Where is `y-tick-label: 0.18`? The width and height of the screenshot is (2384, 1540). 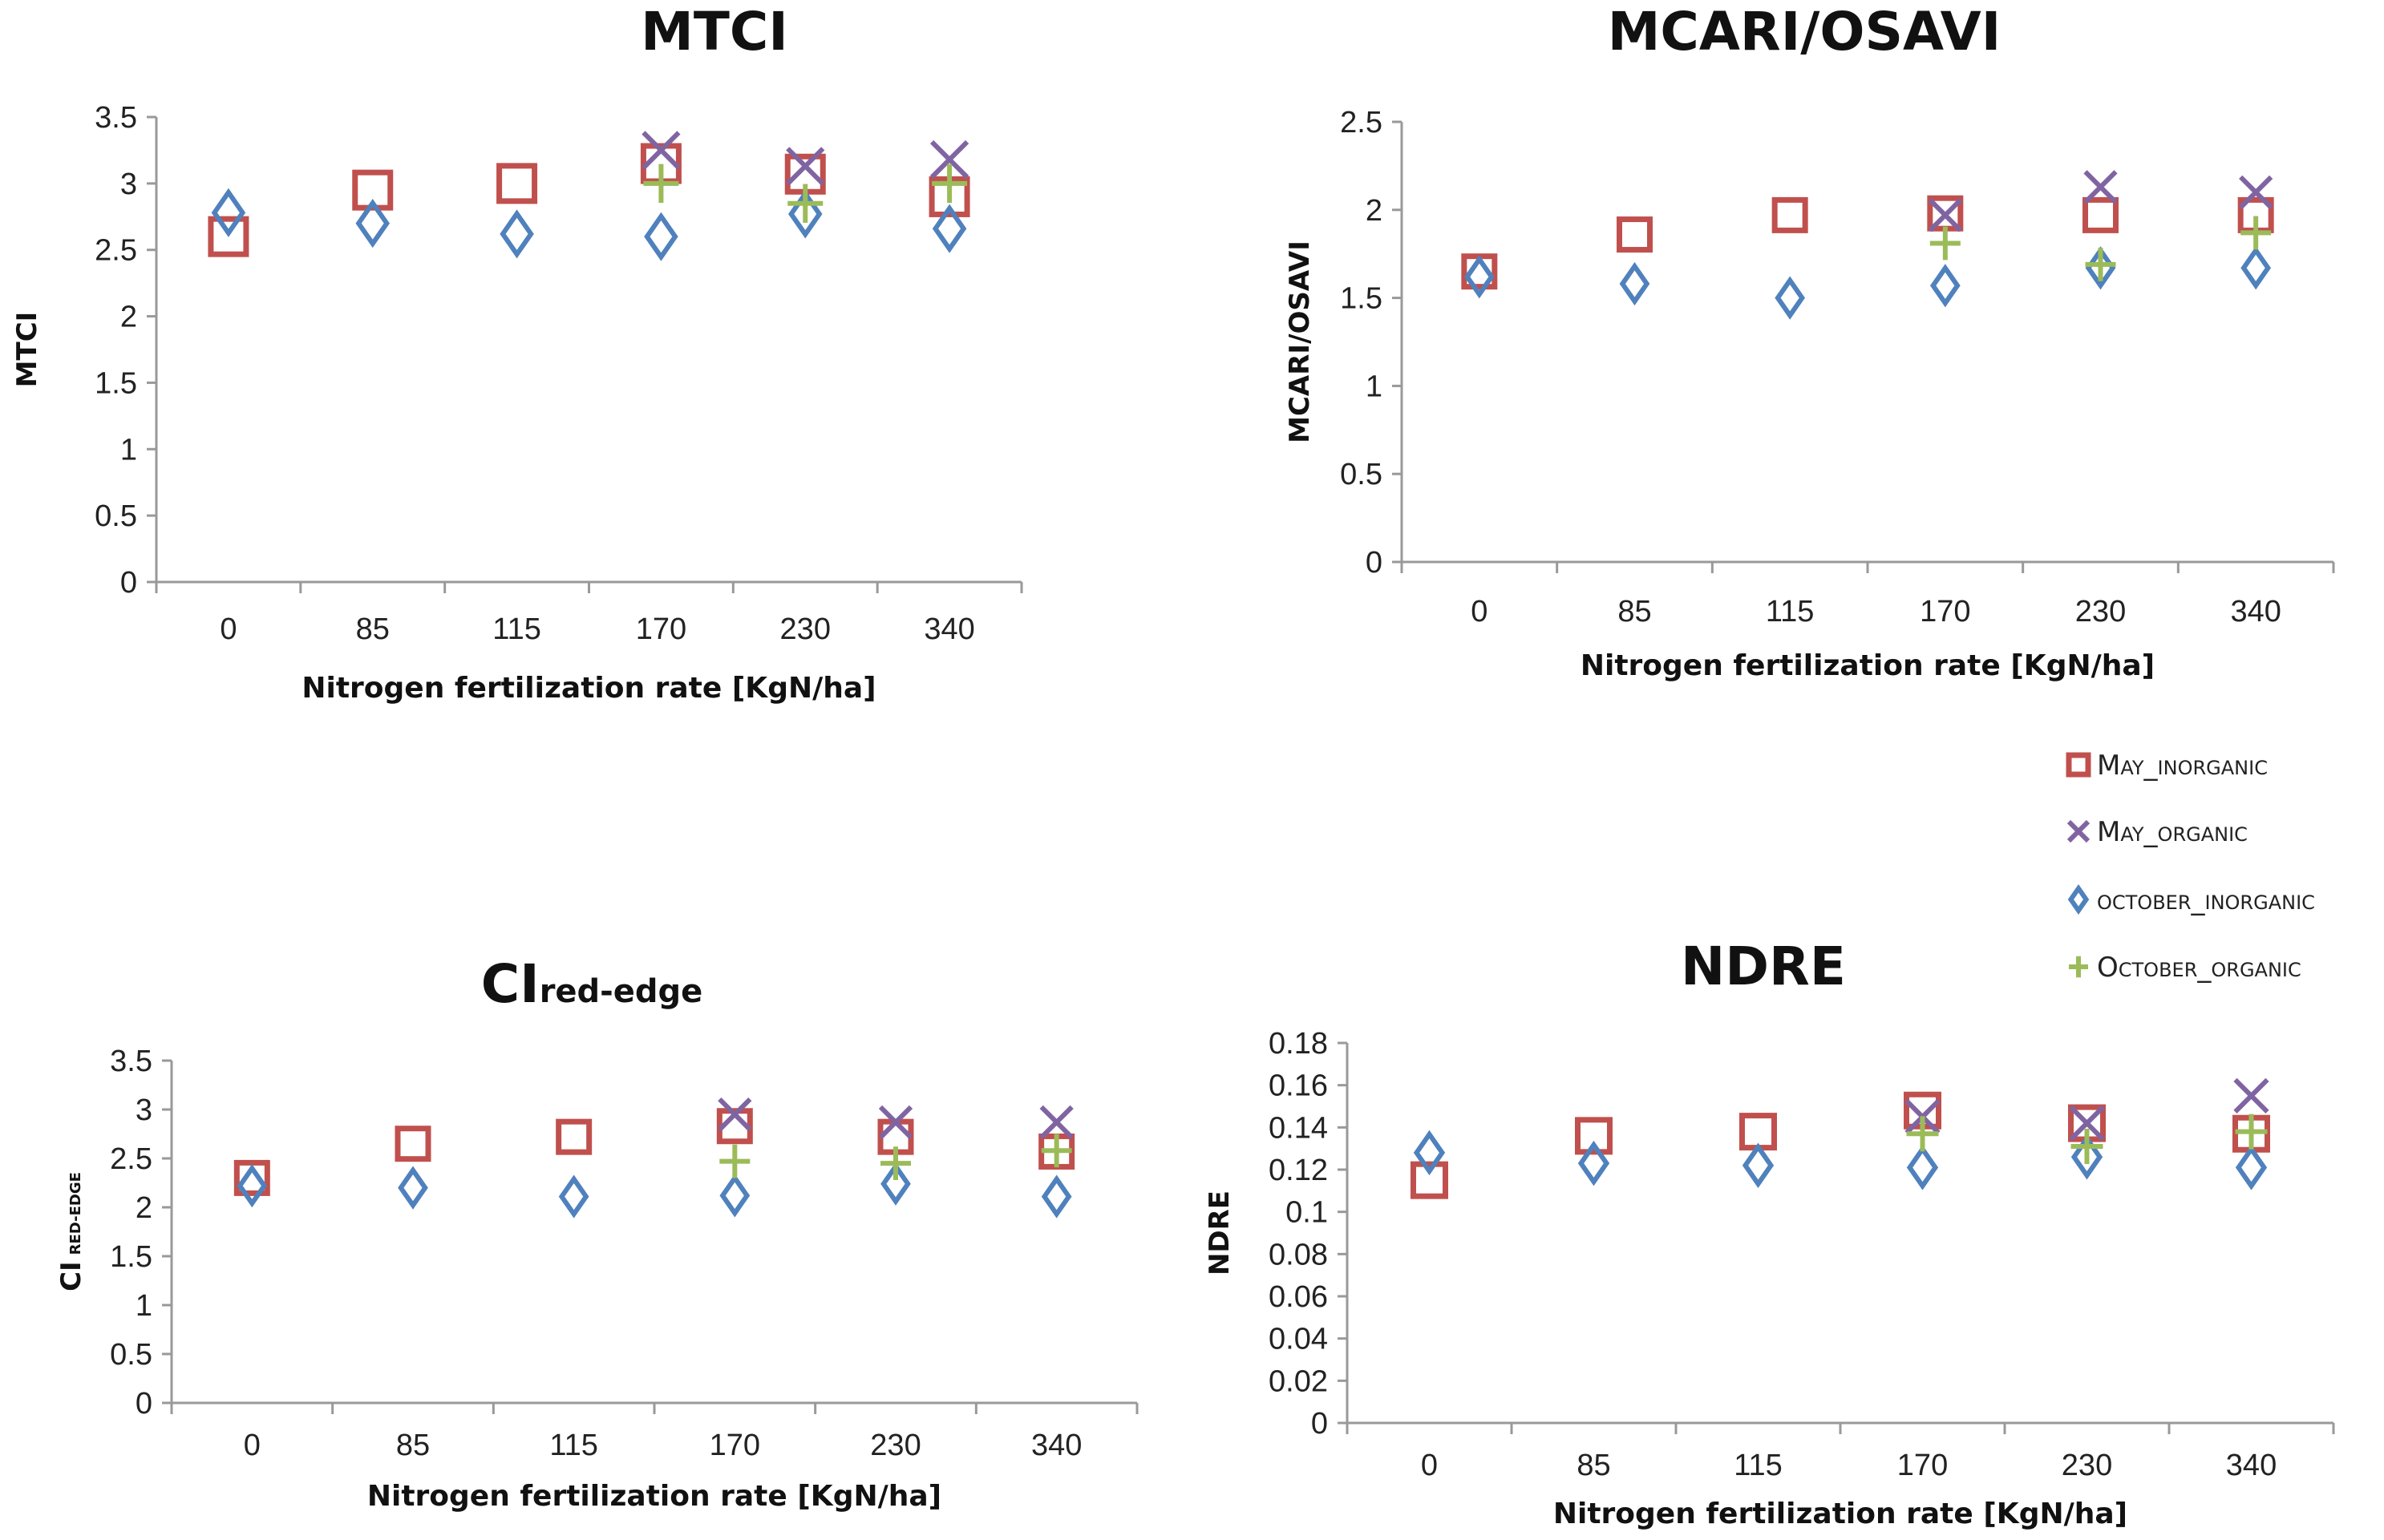
y-tick-label: 0.18 is located at coordinates (1298, 1044).